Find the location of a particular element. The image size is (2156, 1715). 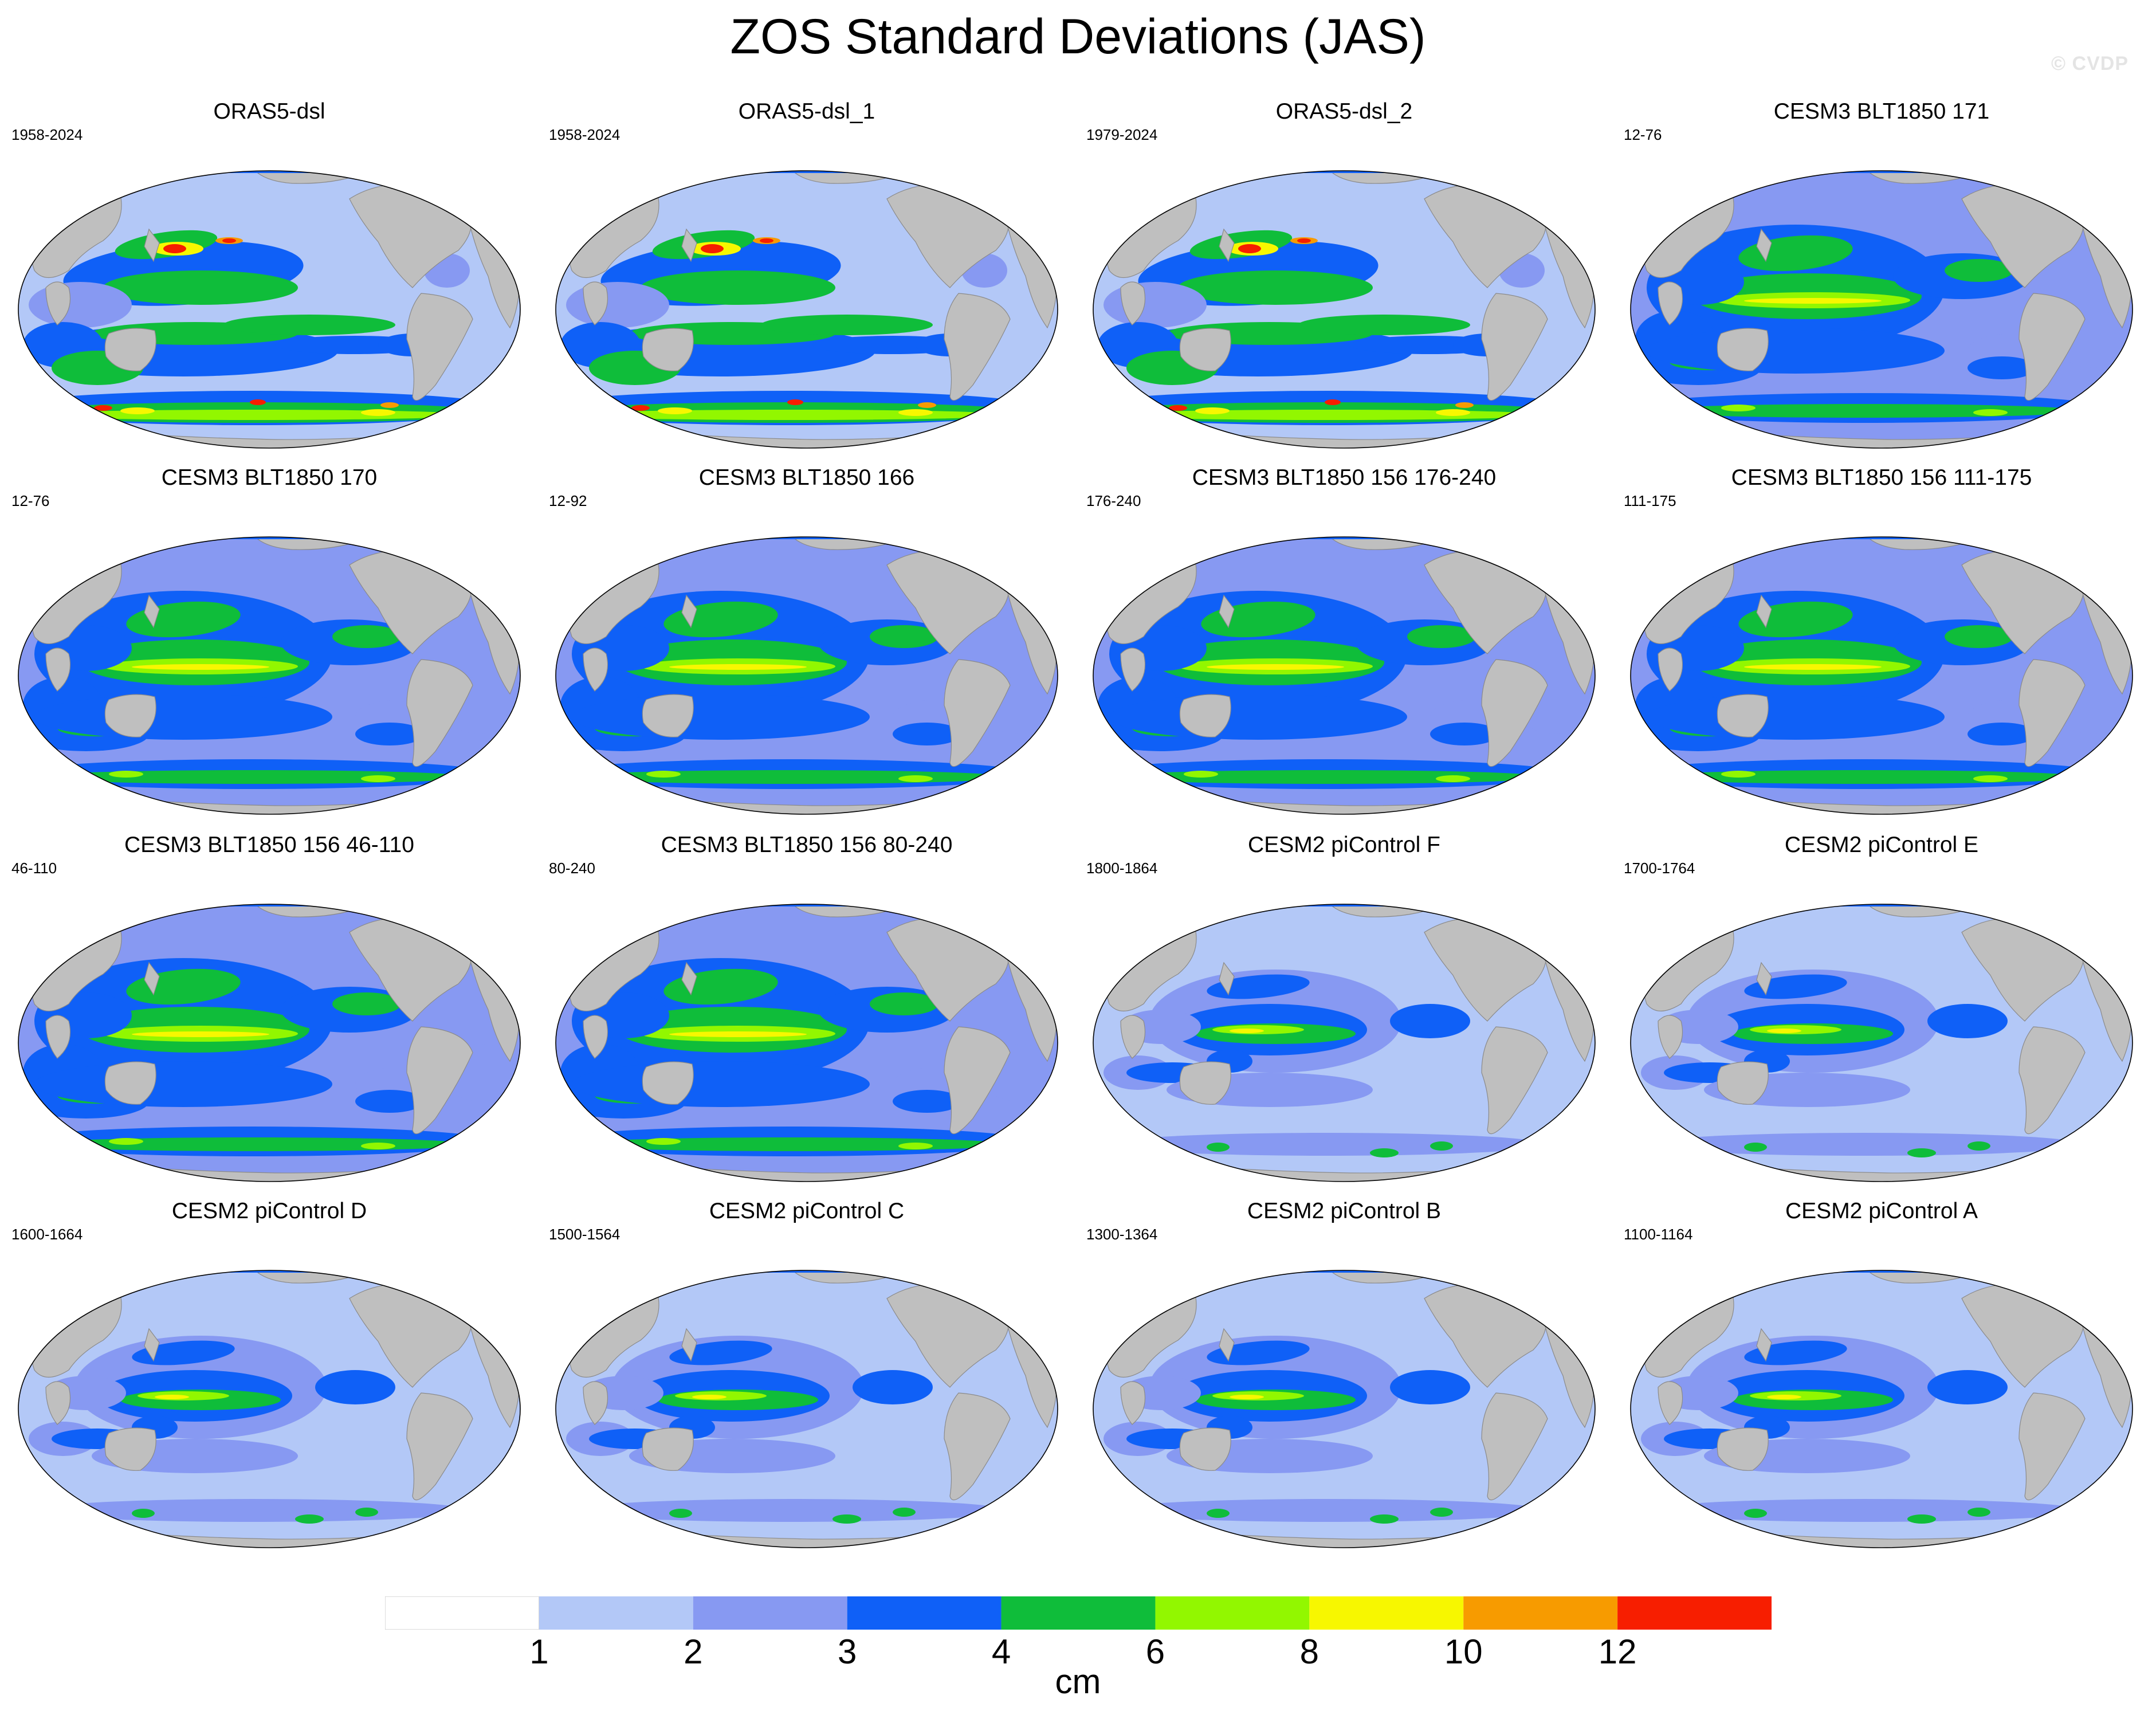

panel-title: ORAS5-dsl is located at coordinates (269, 111).